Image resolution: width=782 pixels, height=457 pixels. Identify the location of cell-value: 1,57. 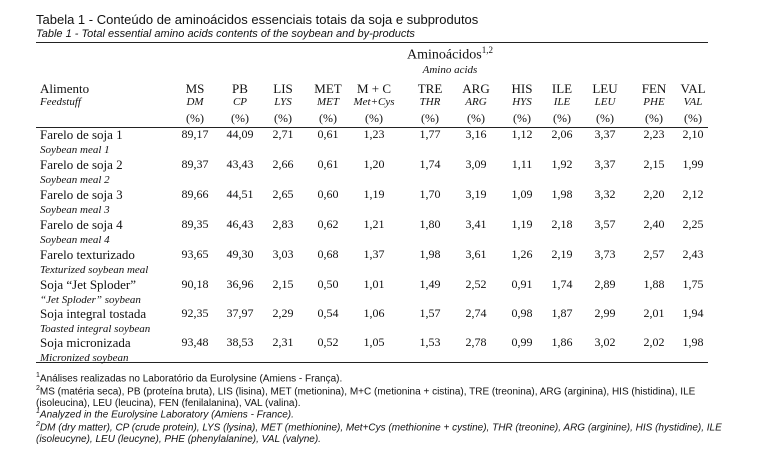
(430, 313).